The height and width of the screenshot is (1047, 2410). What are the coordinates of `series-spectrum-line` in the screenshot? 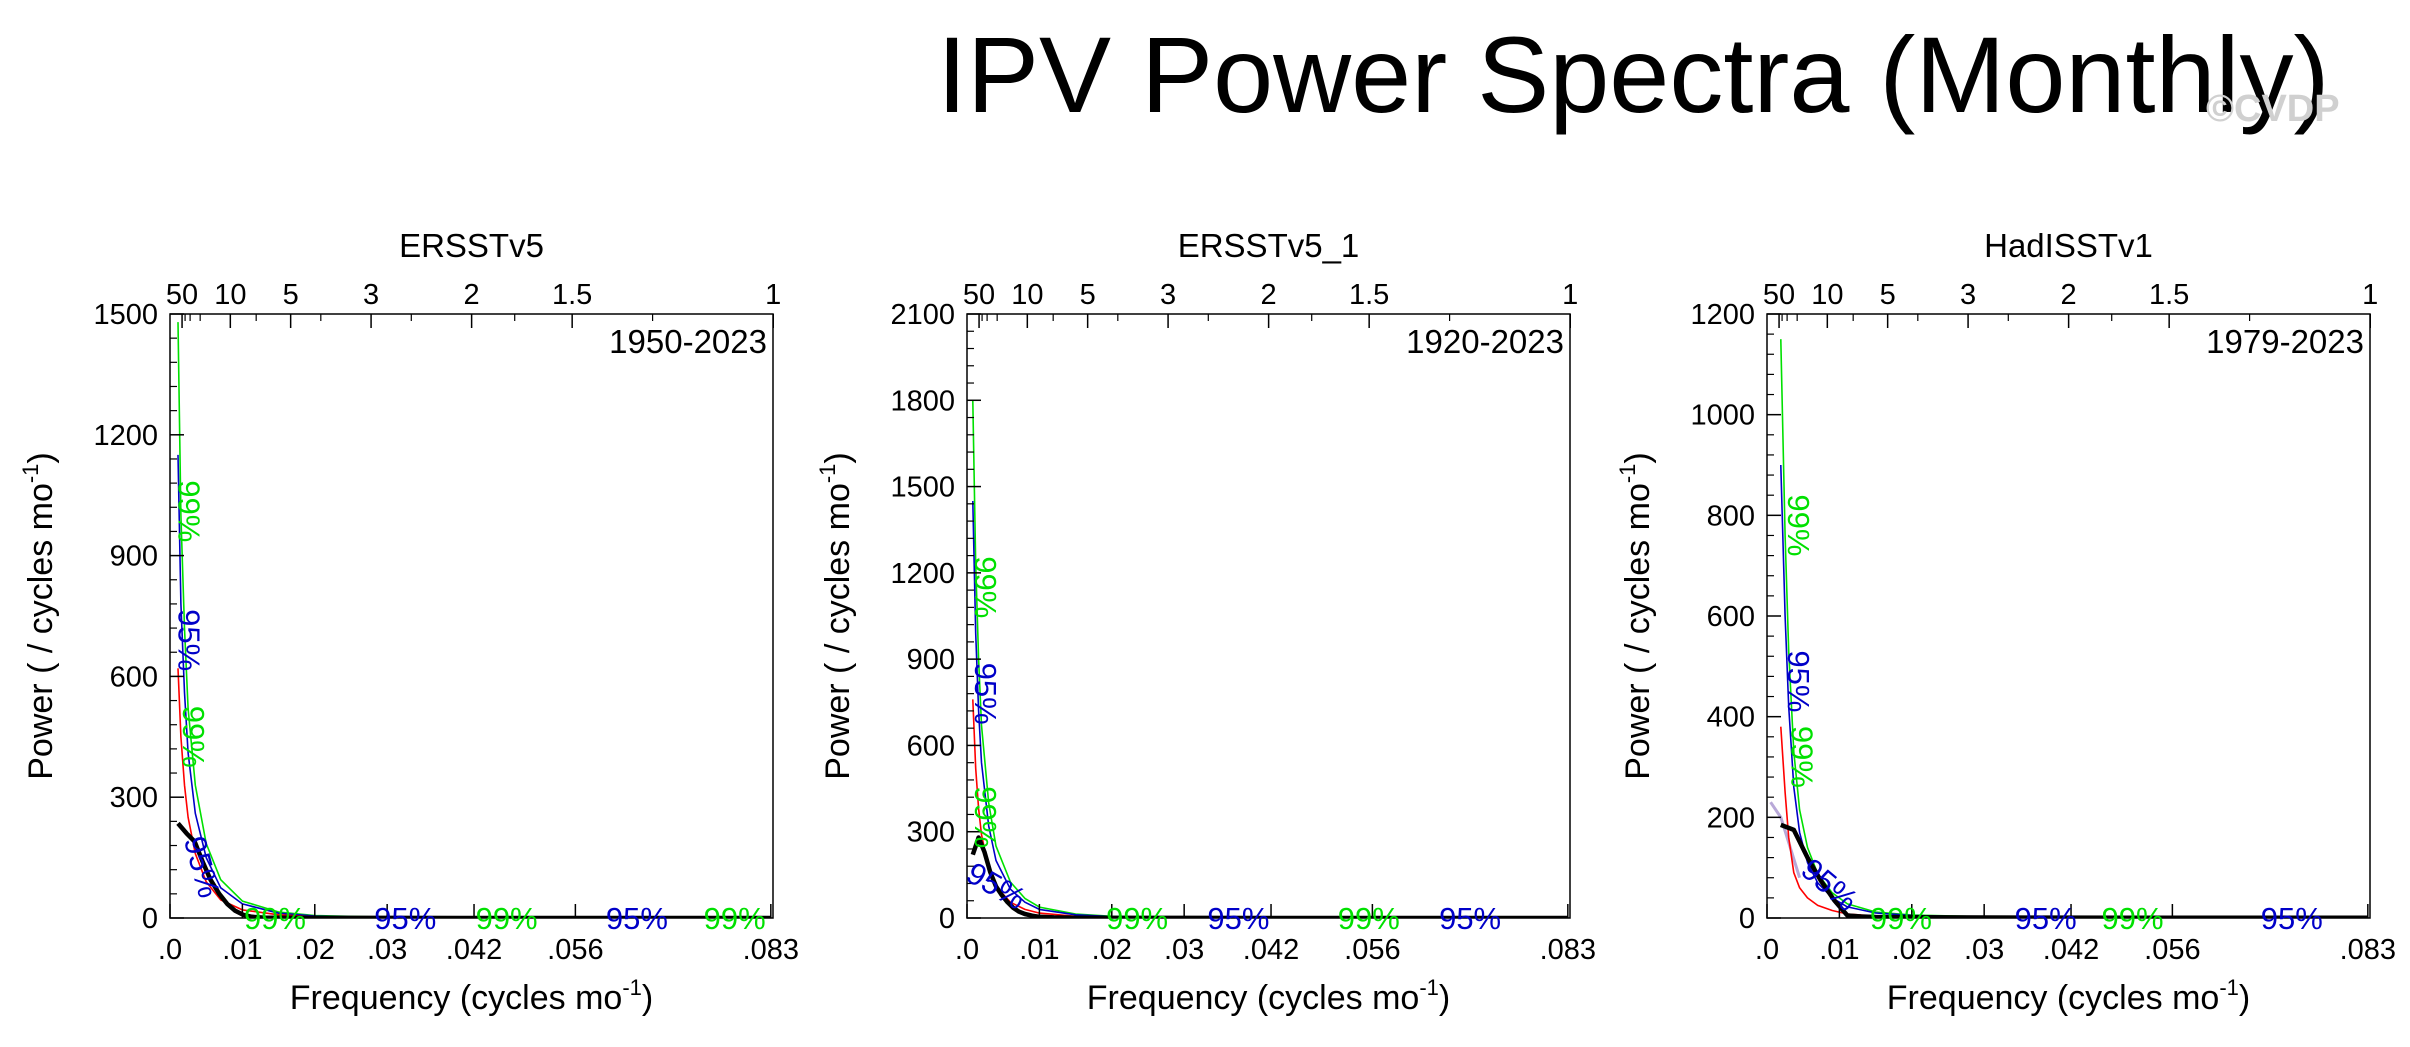 It's located at (473, 869).